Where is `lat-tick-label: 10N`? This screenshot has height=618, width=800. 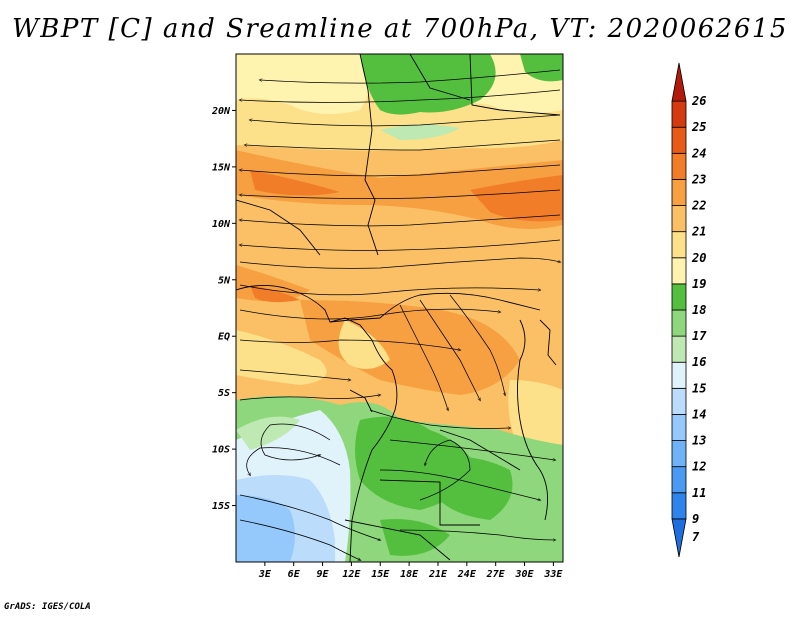
lat-tick-label: 10N is located at coordinates (221, 224).